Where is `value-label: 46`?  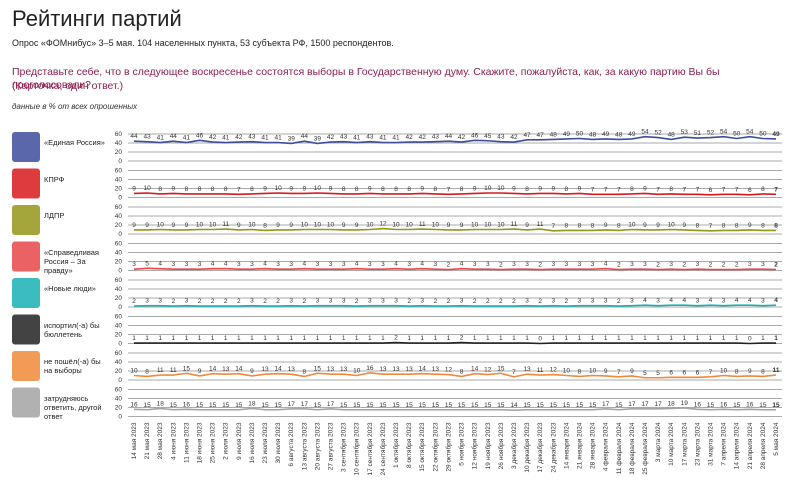 value-label: 46 is located at coordinates (200, 135).